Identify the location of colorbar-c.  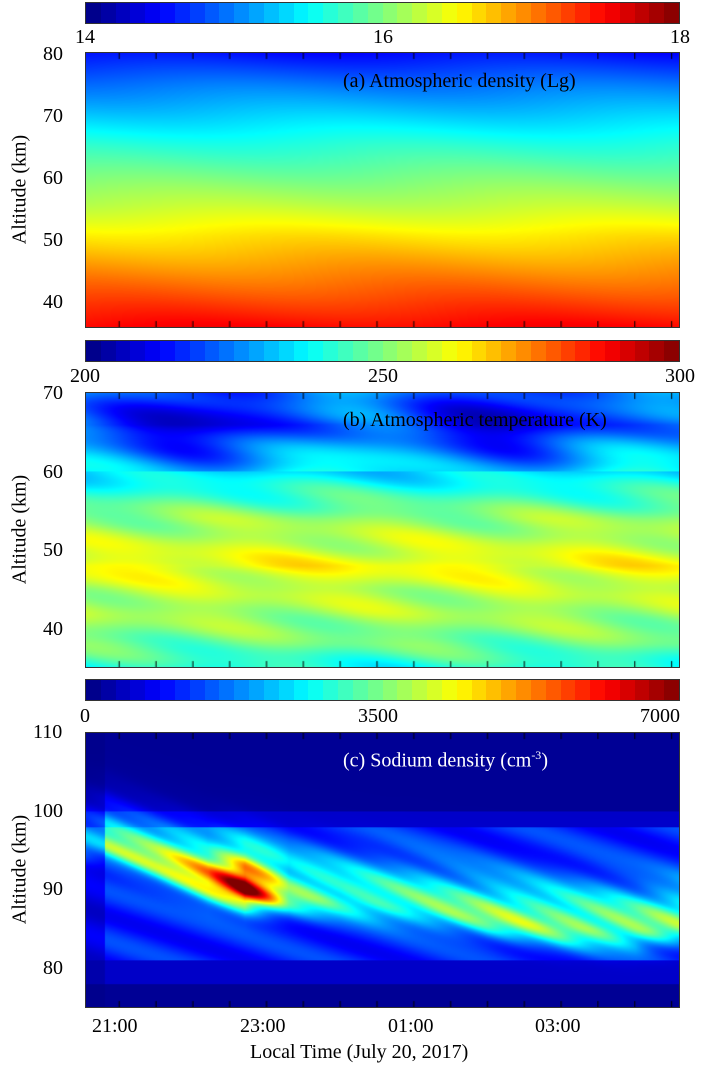
(382, 690).